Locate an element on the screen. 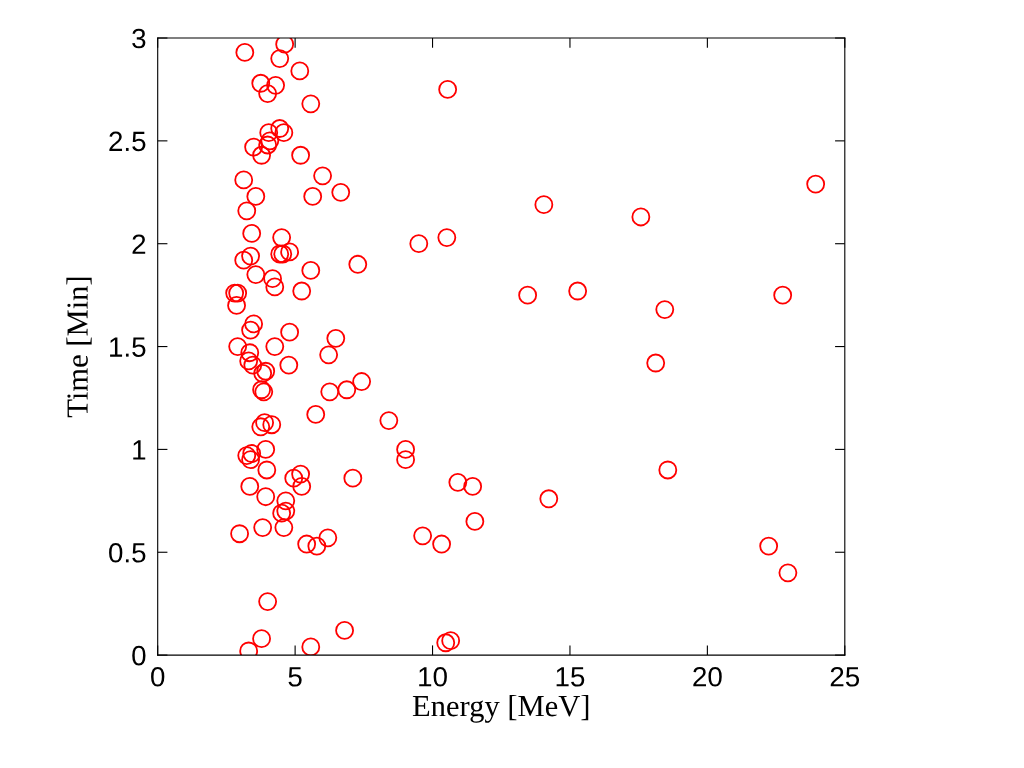 The image size is (1024, 768). x-tick-label: 20 is located at coordinates (707, 676).